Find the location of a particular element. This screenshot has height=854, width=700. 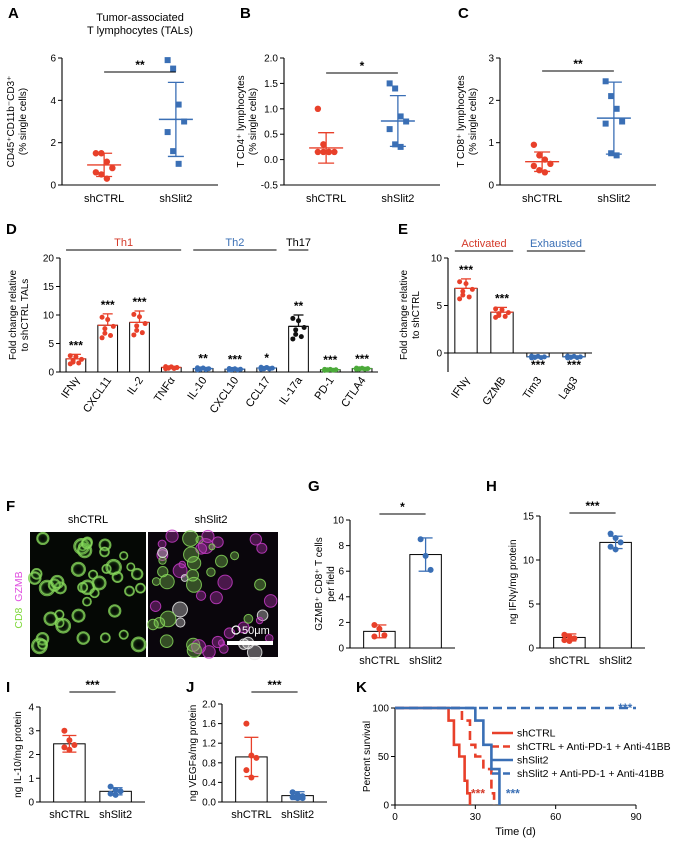

panel-label: E is located at coordinates (403, 229).